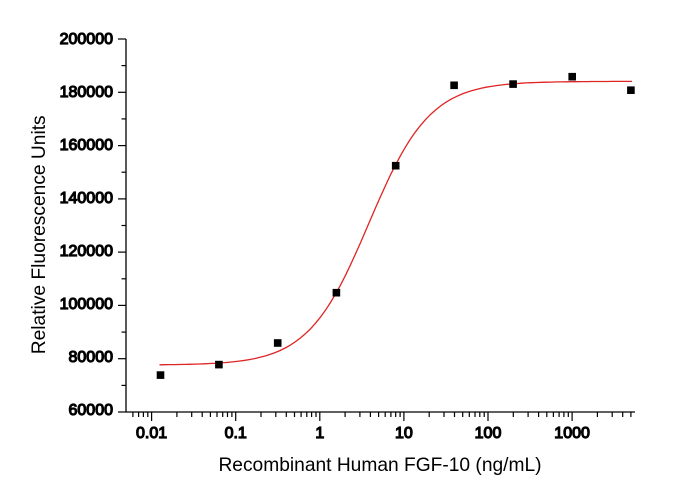  What do you see at coordinates (86, 198) in the screenshot?
I see `svg-text: 140000` at bounding box center [86, 198].